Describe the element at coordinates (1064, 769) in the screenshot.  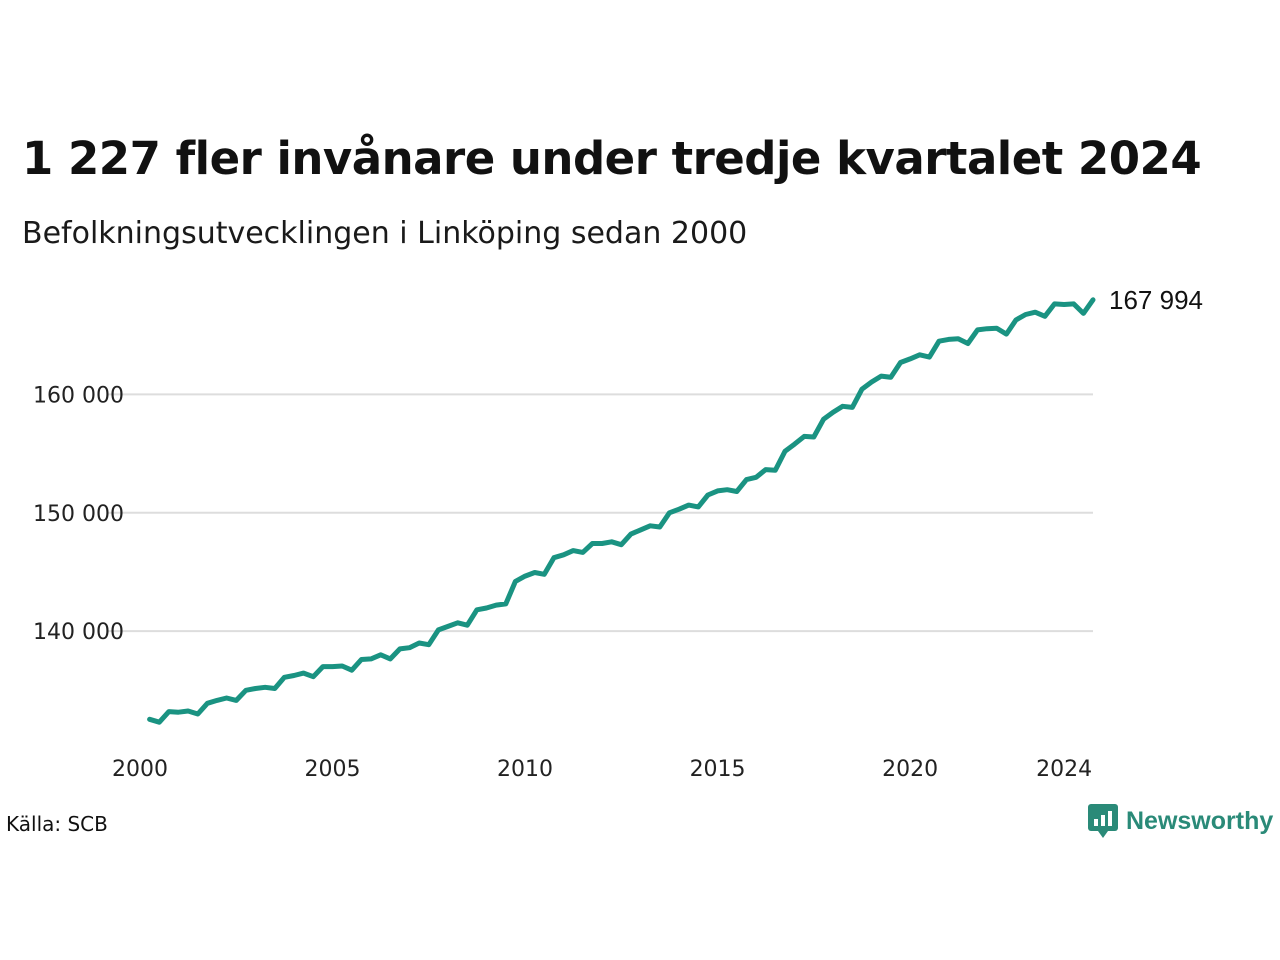
I see `x-tick-label: 2024` at that location.